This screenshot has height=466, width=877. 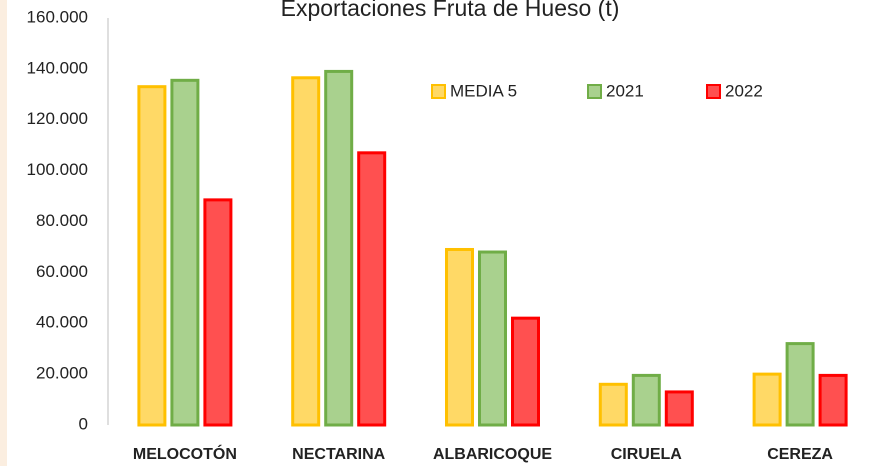 What do you see at coordinates (450, 10) in the screenshot?
I see `chart-title: Exportaciones Fruta de Hueso (t)` at bounding box center [450, 10].